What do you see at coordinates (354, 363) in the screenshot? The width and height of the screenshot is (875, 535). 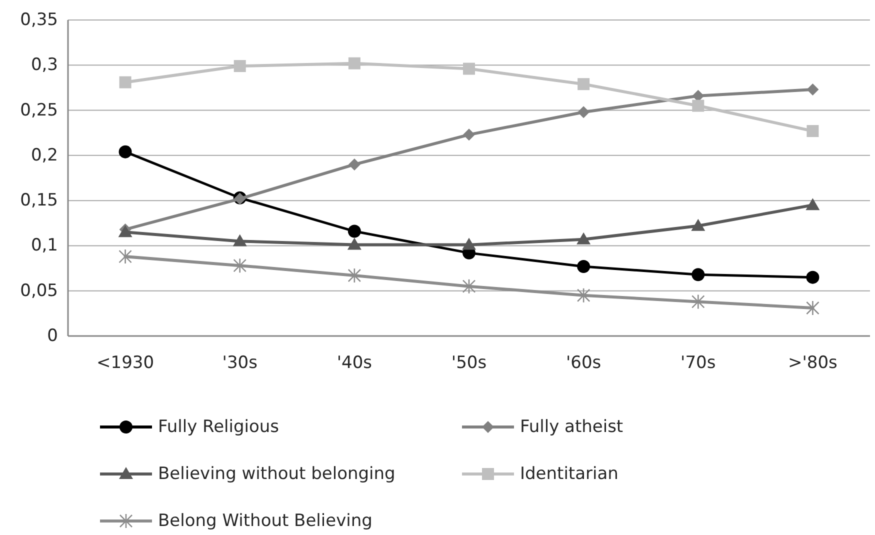 I see `x-tick-label: '40s` at bounding box center [354, 363].